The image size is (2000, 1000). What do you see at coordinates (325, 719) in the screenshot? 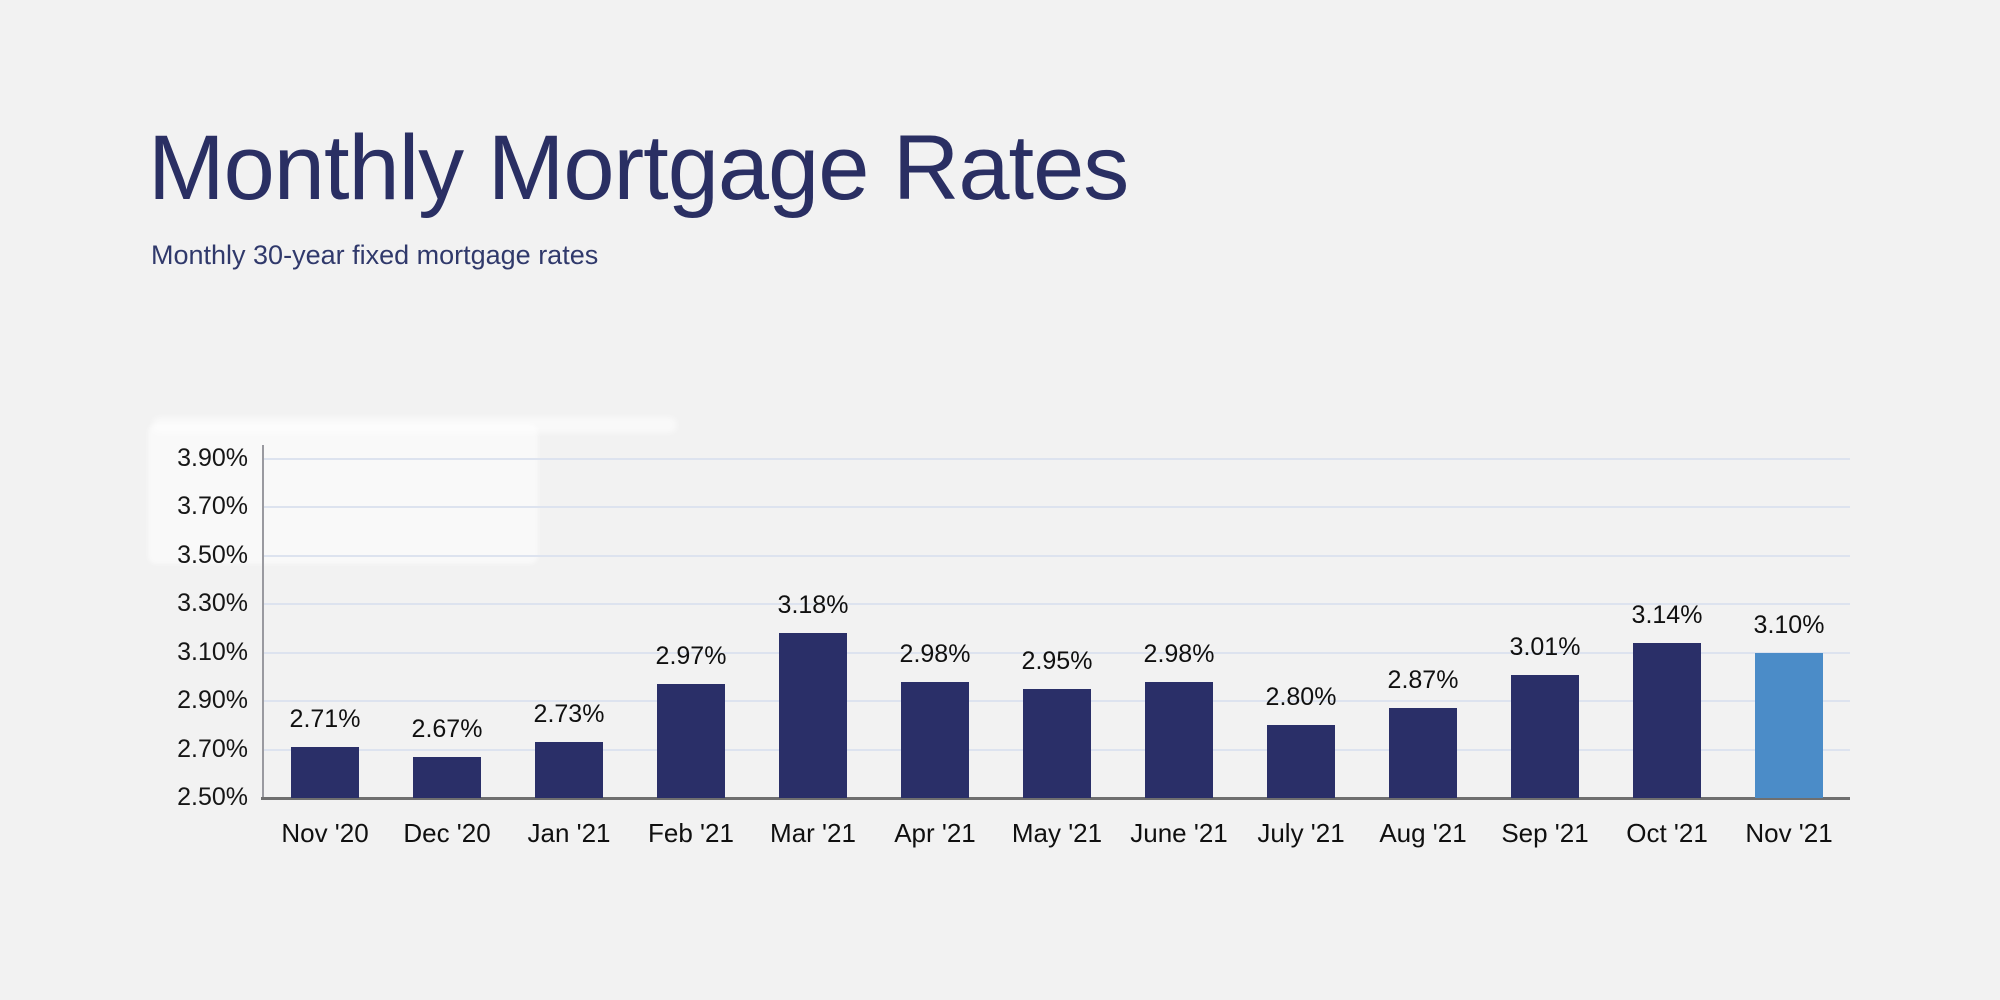
I see `bar-value-label: 2.71%` at bounding box center [325, 719].